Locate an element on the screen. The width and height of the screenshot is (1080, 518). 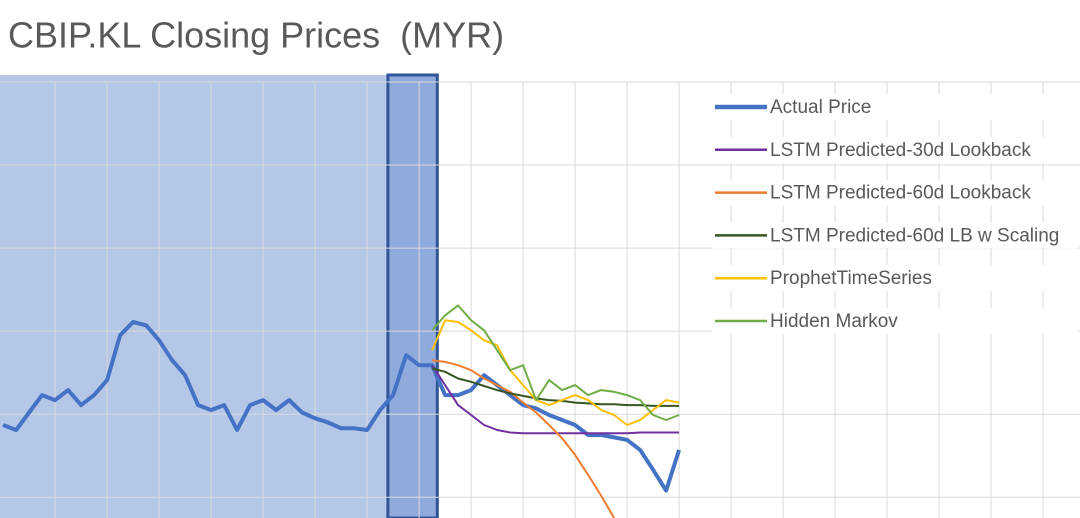
legend-label: LSTM Predicted-30d Lookback is located at coordinates (900, 150).